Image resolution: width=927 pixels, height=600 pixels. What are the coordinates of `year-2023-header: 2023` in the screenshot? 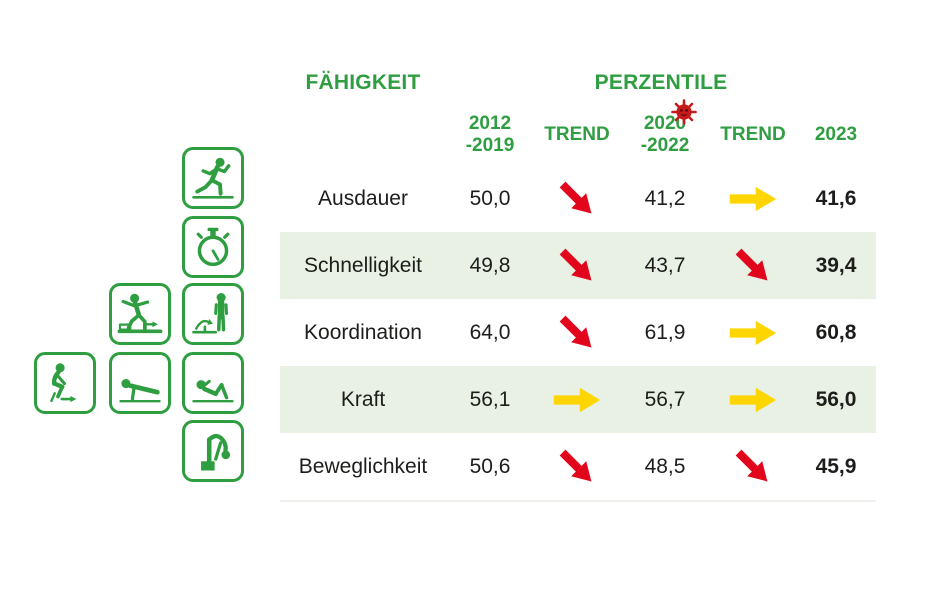 It's located at (836, 134).